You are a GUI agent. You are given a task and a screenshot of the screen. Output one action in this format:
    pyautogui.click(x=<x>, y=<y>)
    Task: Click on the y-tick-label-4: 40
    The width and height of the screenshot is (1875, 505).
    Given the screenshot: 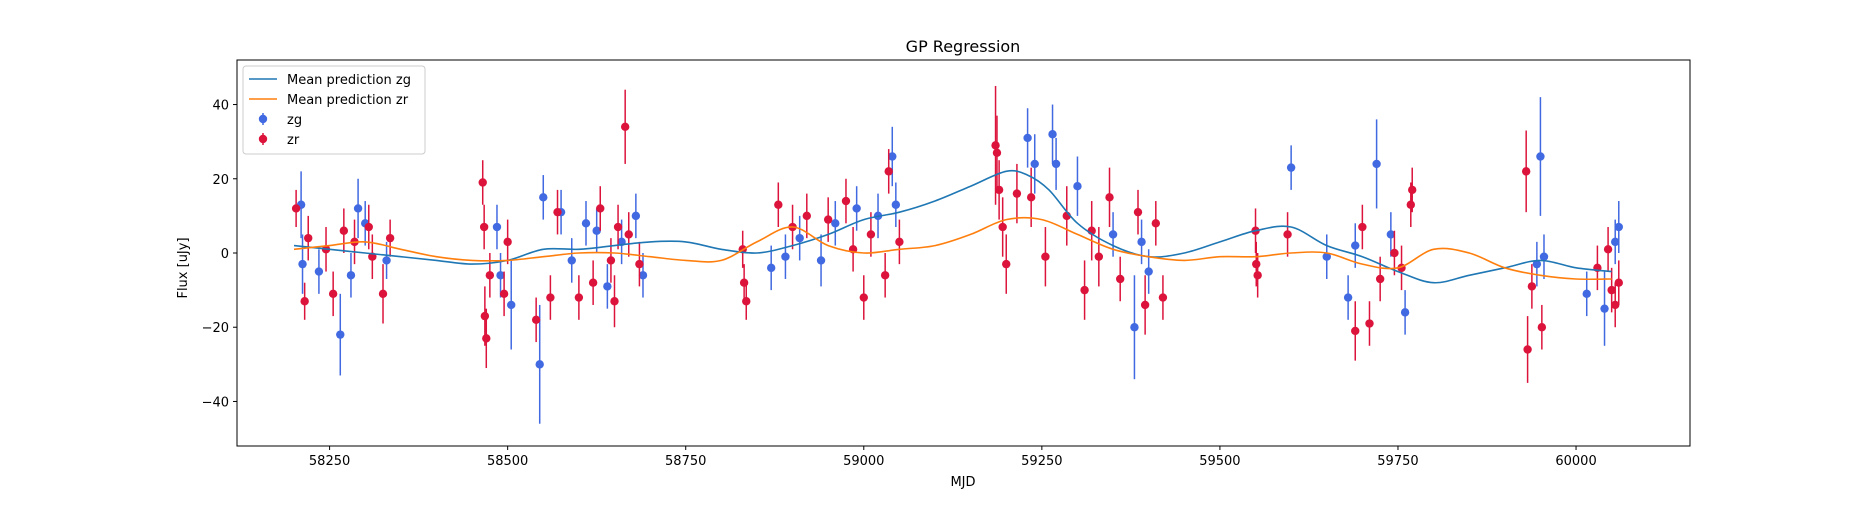 What is the action you would take?
    pyautogui.click(x=220, y=106)
    